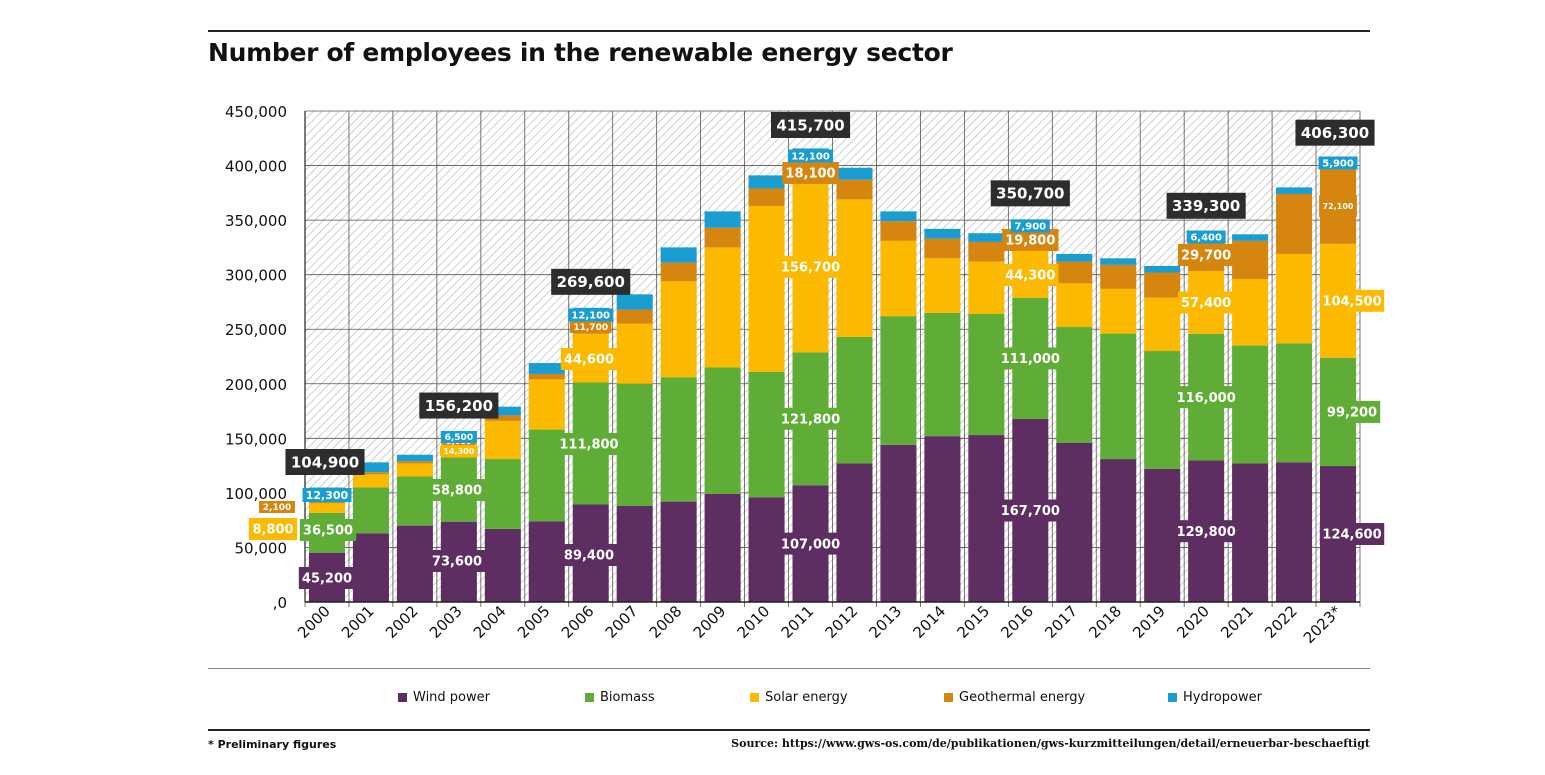 This screenshot has width=1545, height=775. Describe the element at coordinates (666, 622) in the screenshot. I see `x-tick-label: 2008` at that location.